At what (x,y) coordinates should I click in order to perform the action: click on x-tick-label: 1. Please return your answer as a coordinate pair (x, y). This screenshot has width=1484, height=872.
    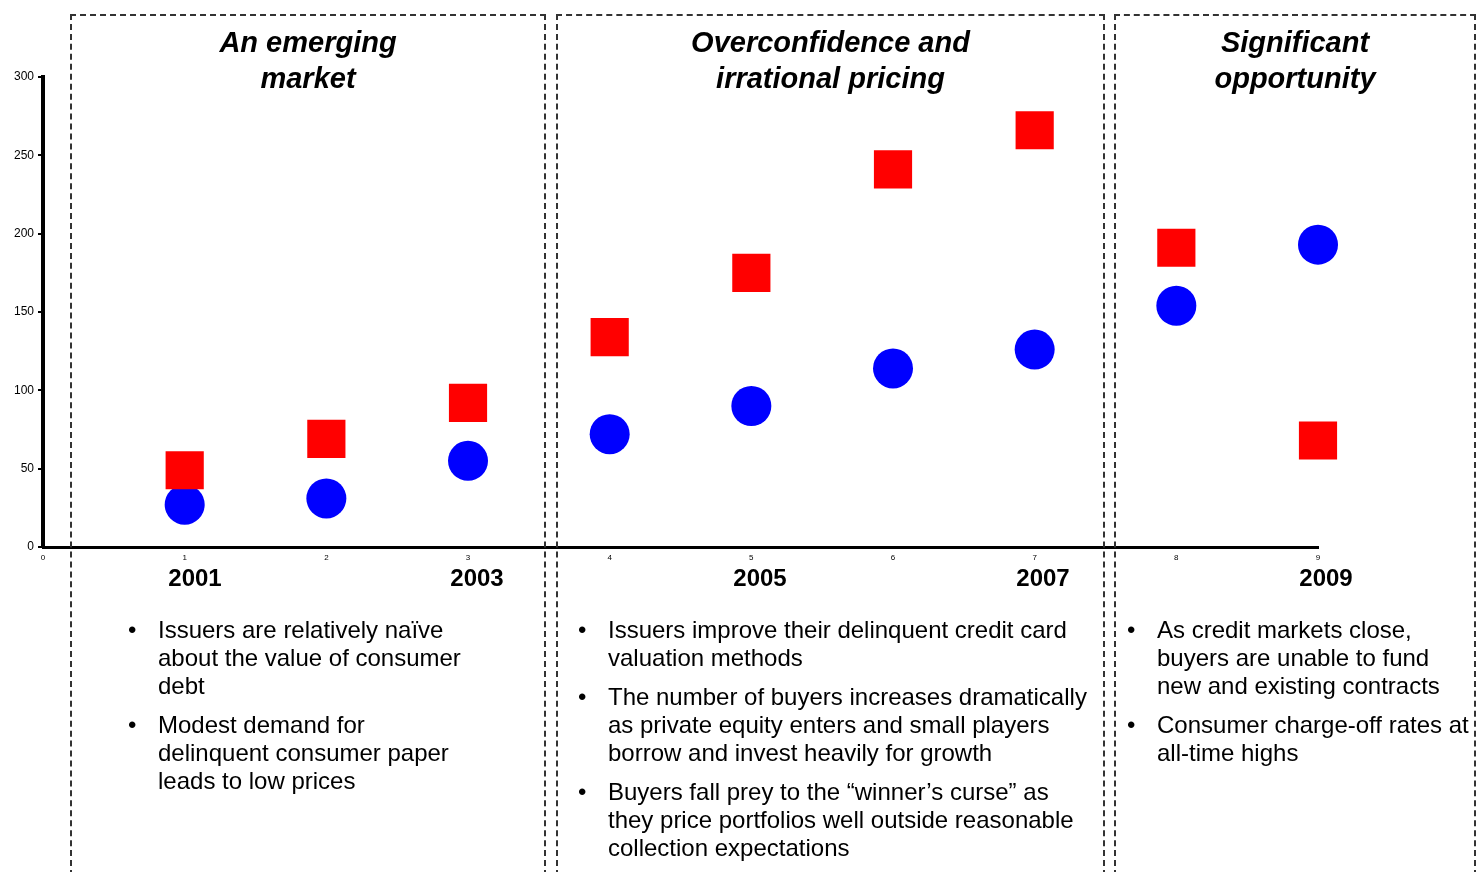
    Looking at the image, I should click on (185, 557).